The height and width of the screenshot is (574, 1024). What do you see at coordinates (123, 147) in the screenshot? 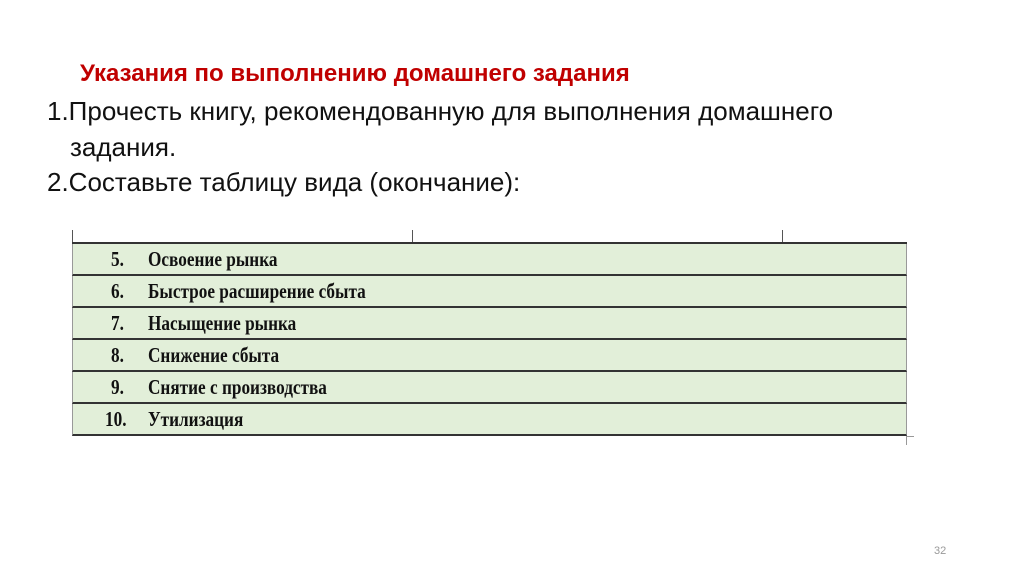
I see `instruction-1-cont: задания.` at bounding box center [123, 147].